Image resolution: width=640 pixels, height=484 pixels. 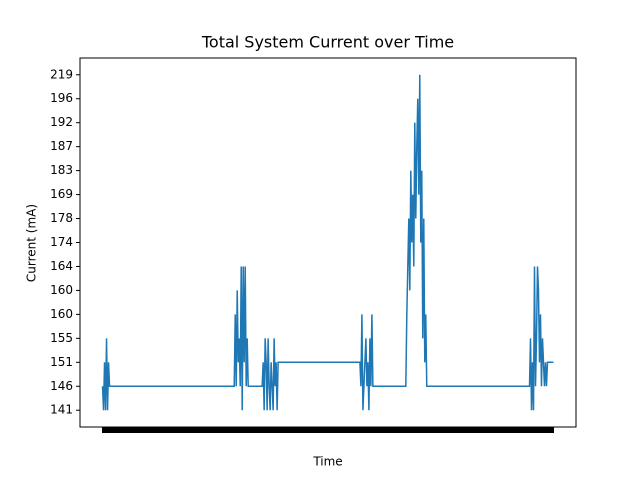 What do you see at coordinates (32, 243) in the screenshot?
I see `y-axis-label: Current (mA)` at bounding box center [32, 243].